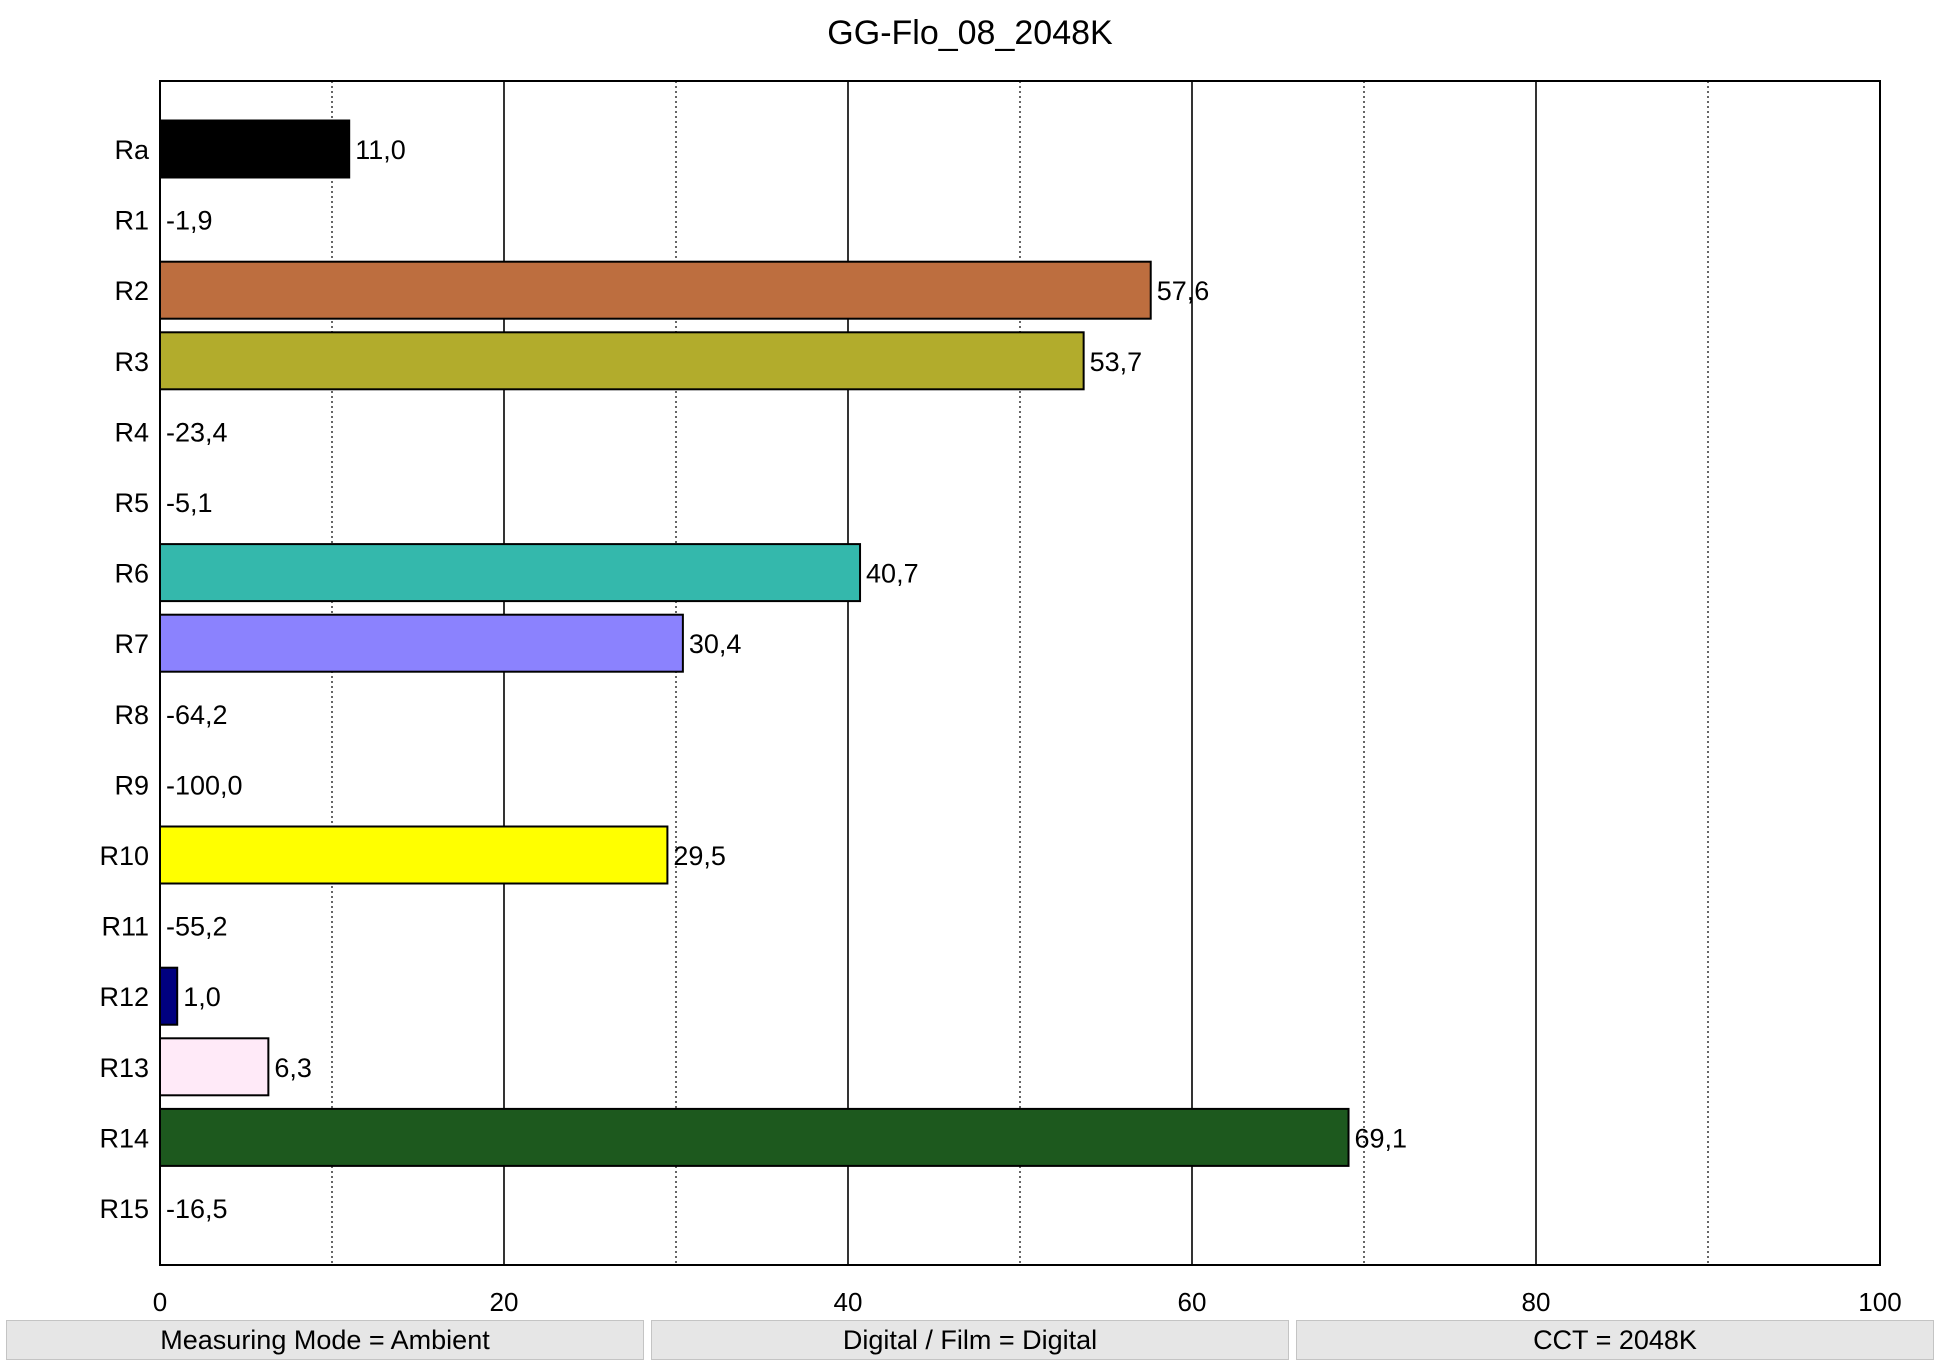  What do you see at coordinates (1183, 291) in the screenshot?
I see `value-label: 57,6` at bounding box center [1183, 291].